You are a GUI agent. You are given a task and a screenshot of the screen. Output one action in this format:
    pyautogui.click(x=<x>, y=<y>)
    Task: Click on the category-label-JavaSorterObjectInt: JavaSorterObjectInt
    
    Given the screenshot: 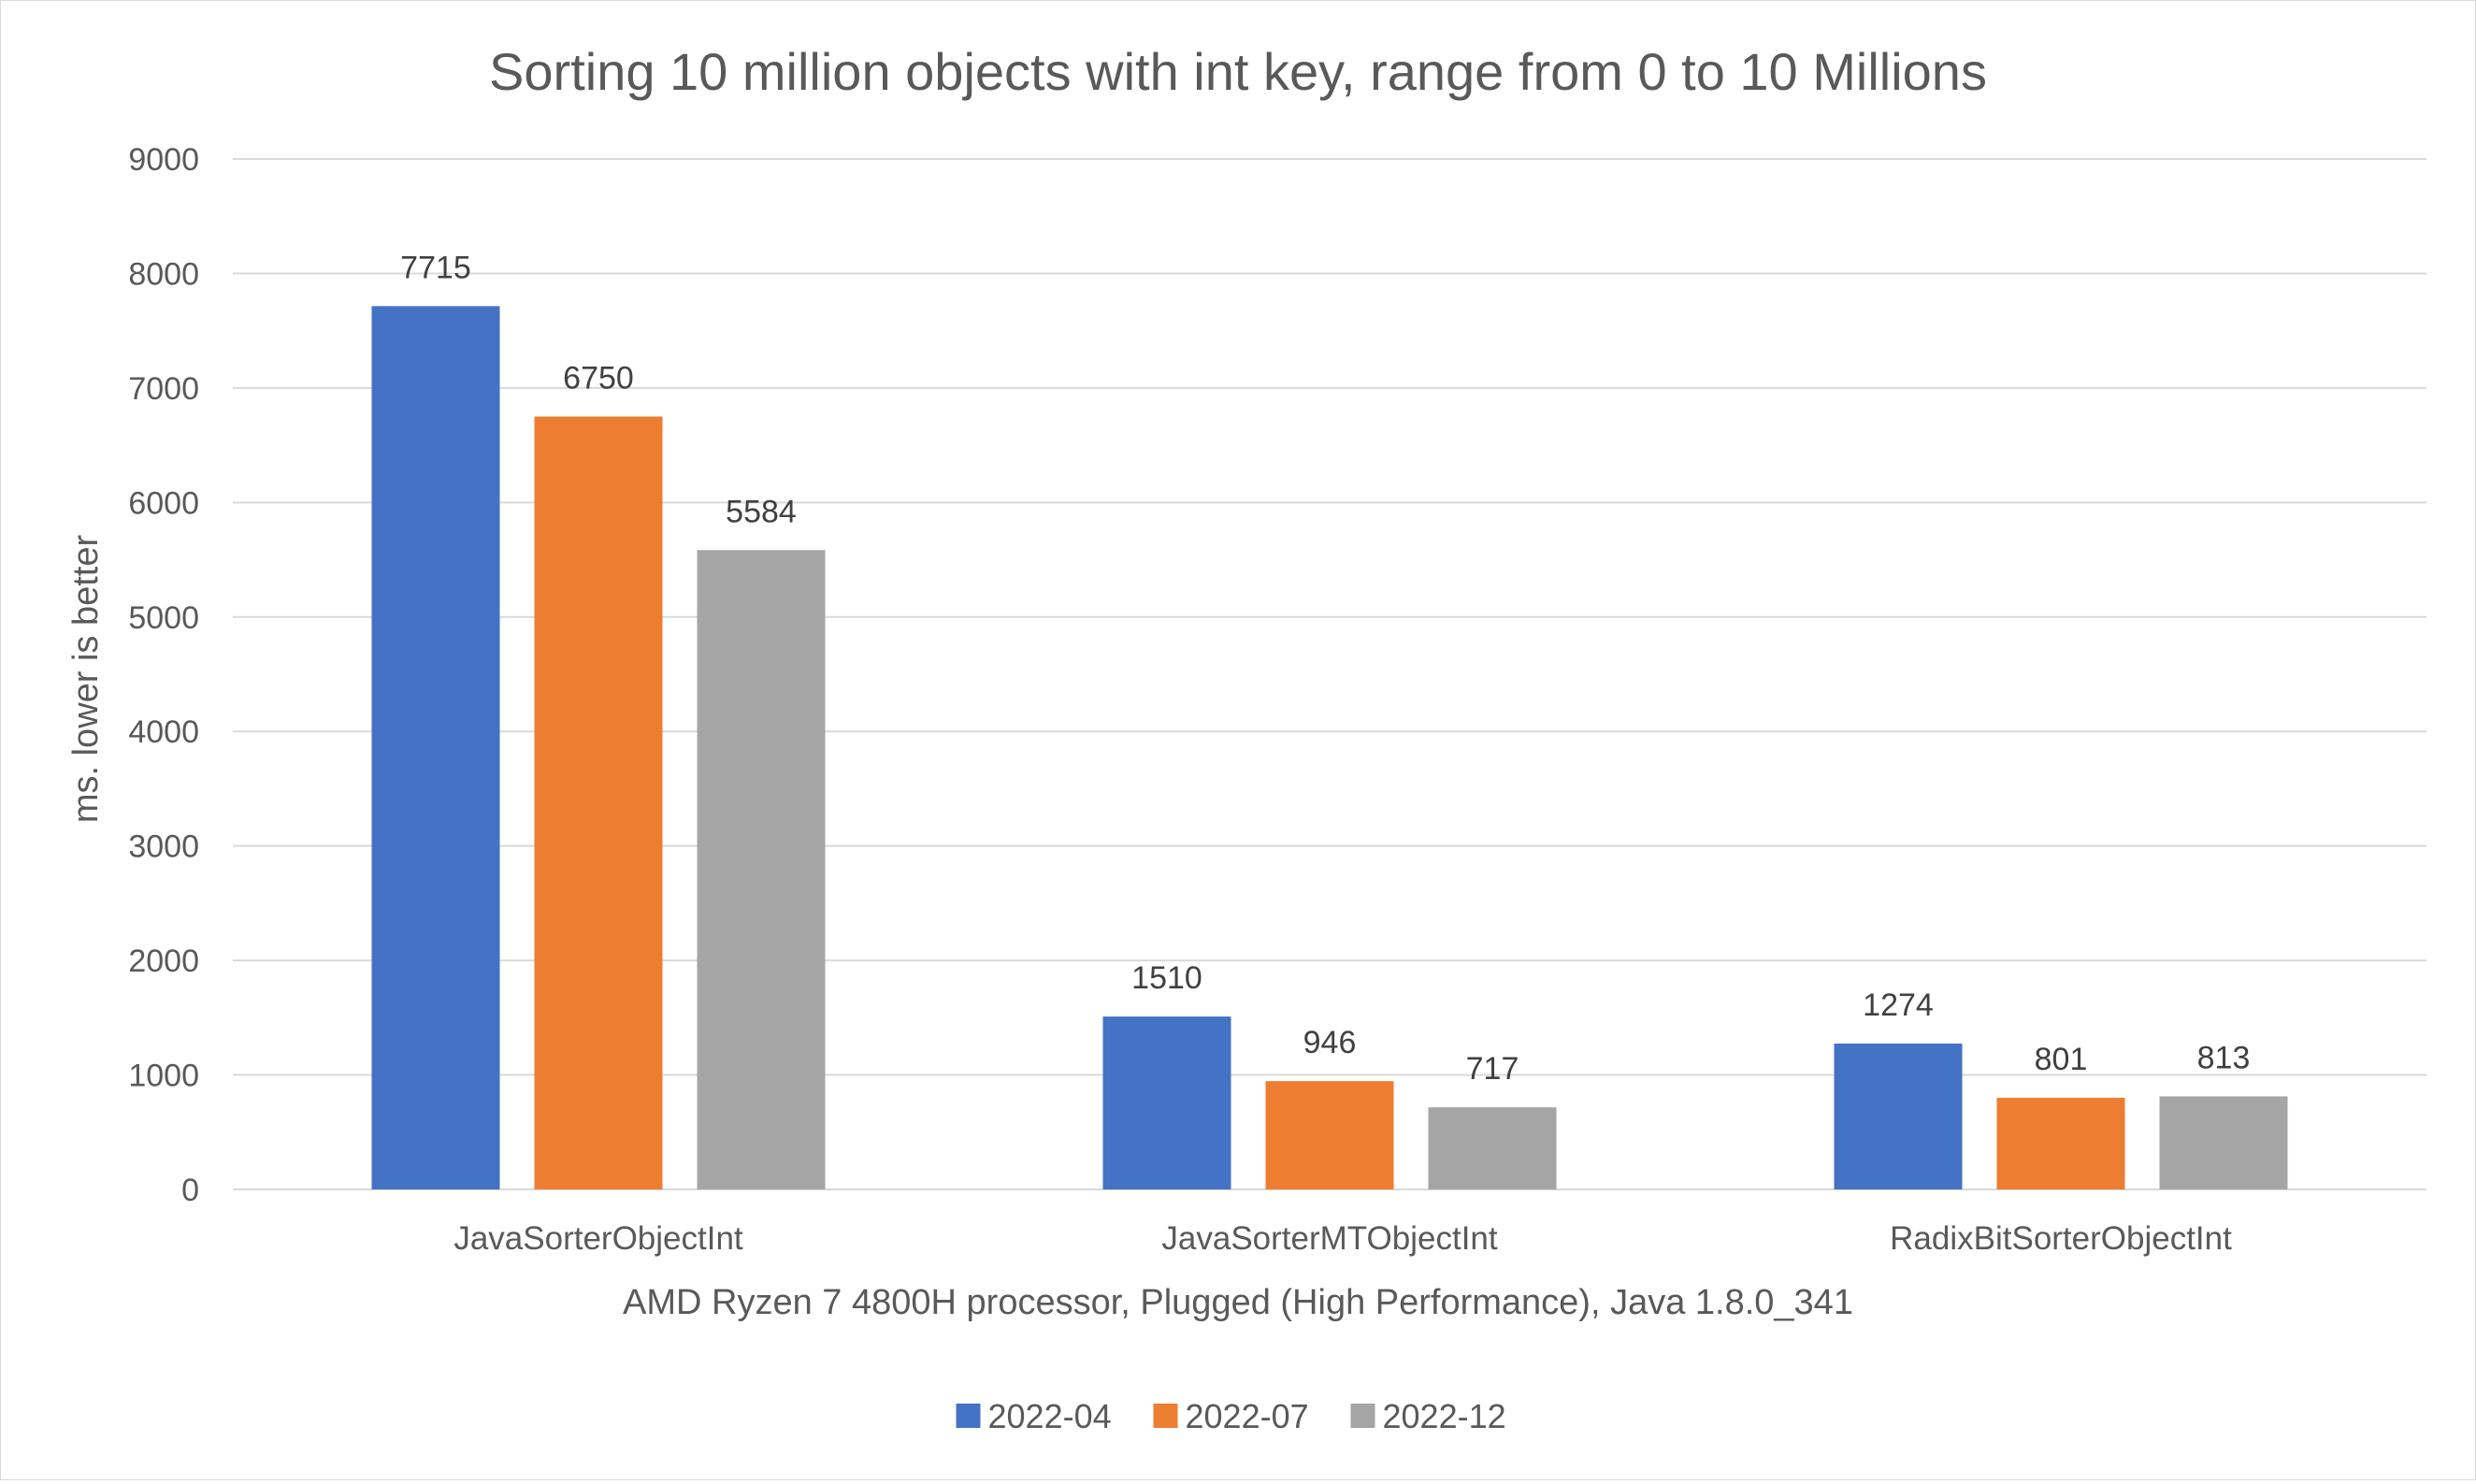 What is the action you would take?
    pyautogui.click(x=598, y=1239)
    